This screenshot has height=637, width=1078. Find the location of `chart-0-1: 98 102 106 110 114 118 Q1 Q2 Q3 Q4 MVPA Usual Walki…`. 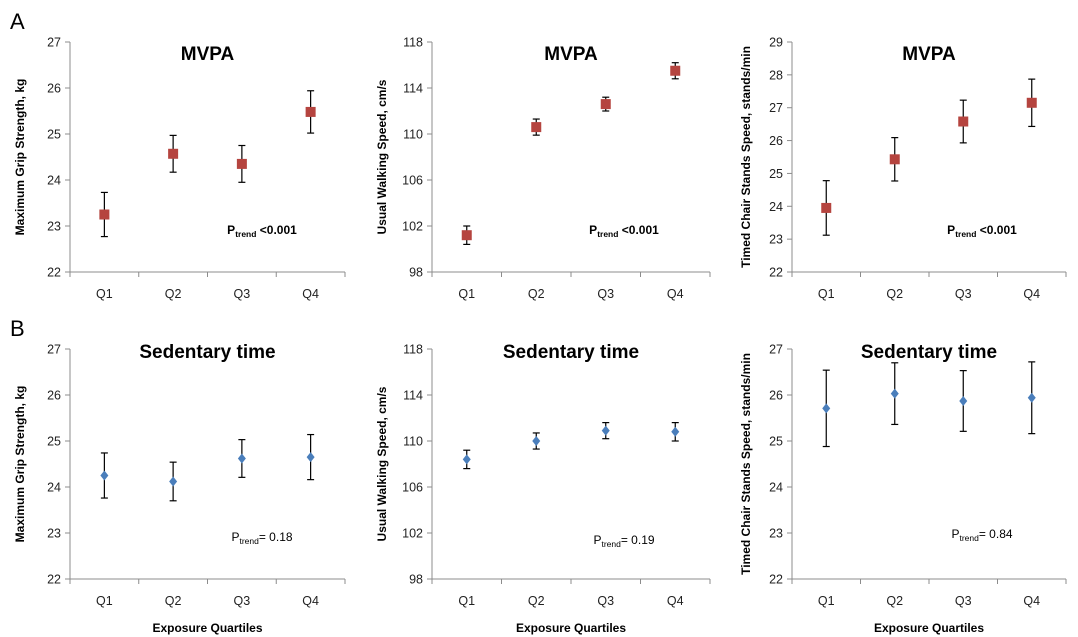

chart-0-1: 98 102 106 110 114 118 Q1 Q2 Q3 Q4 MVPA Usual Walki… is located at coordinates (543, 168).